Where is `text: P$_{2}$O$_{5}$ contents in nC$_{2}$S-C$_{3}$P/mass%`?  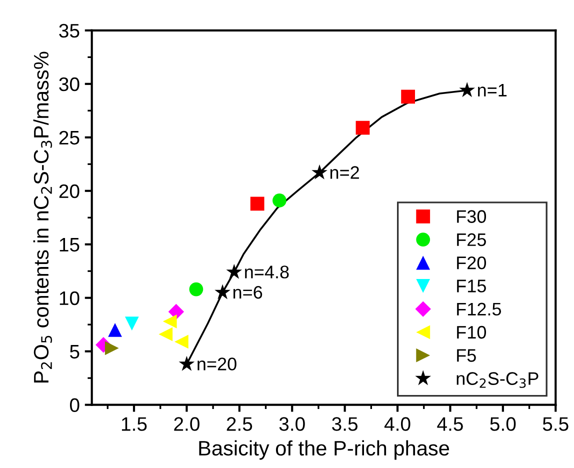
text: P$_{2}$O$_{5}$ contents in nC$_{2}$S-C$_{3}$P/mass% is located at coordinates (42, 217).